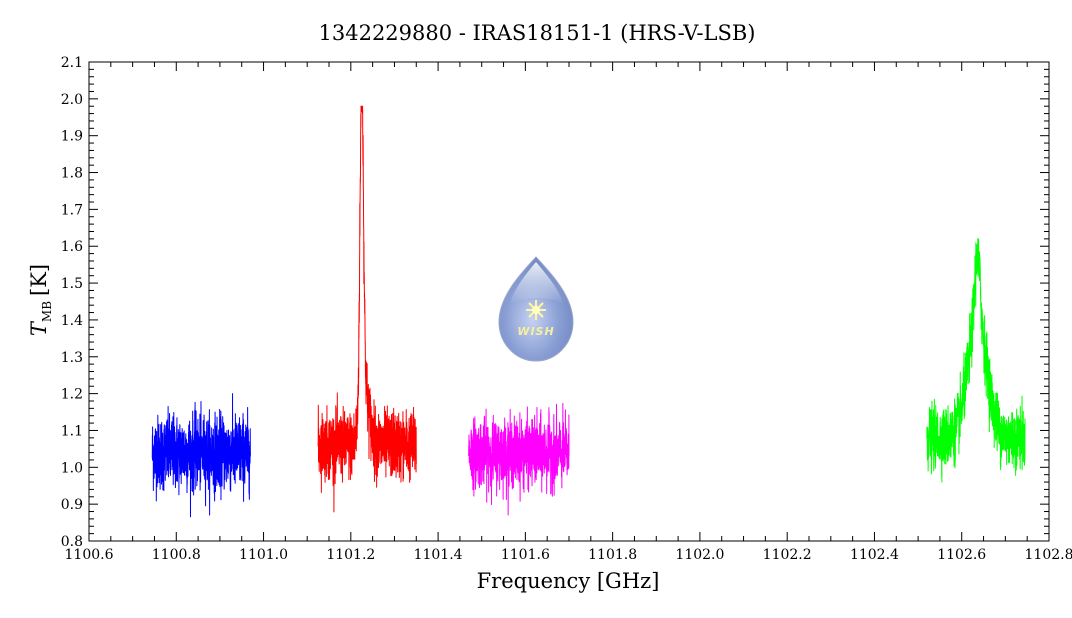 This screenshot has height=618, width=1072. I want to click on y-tick-label: 1.7, so click(72, 210).